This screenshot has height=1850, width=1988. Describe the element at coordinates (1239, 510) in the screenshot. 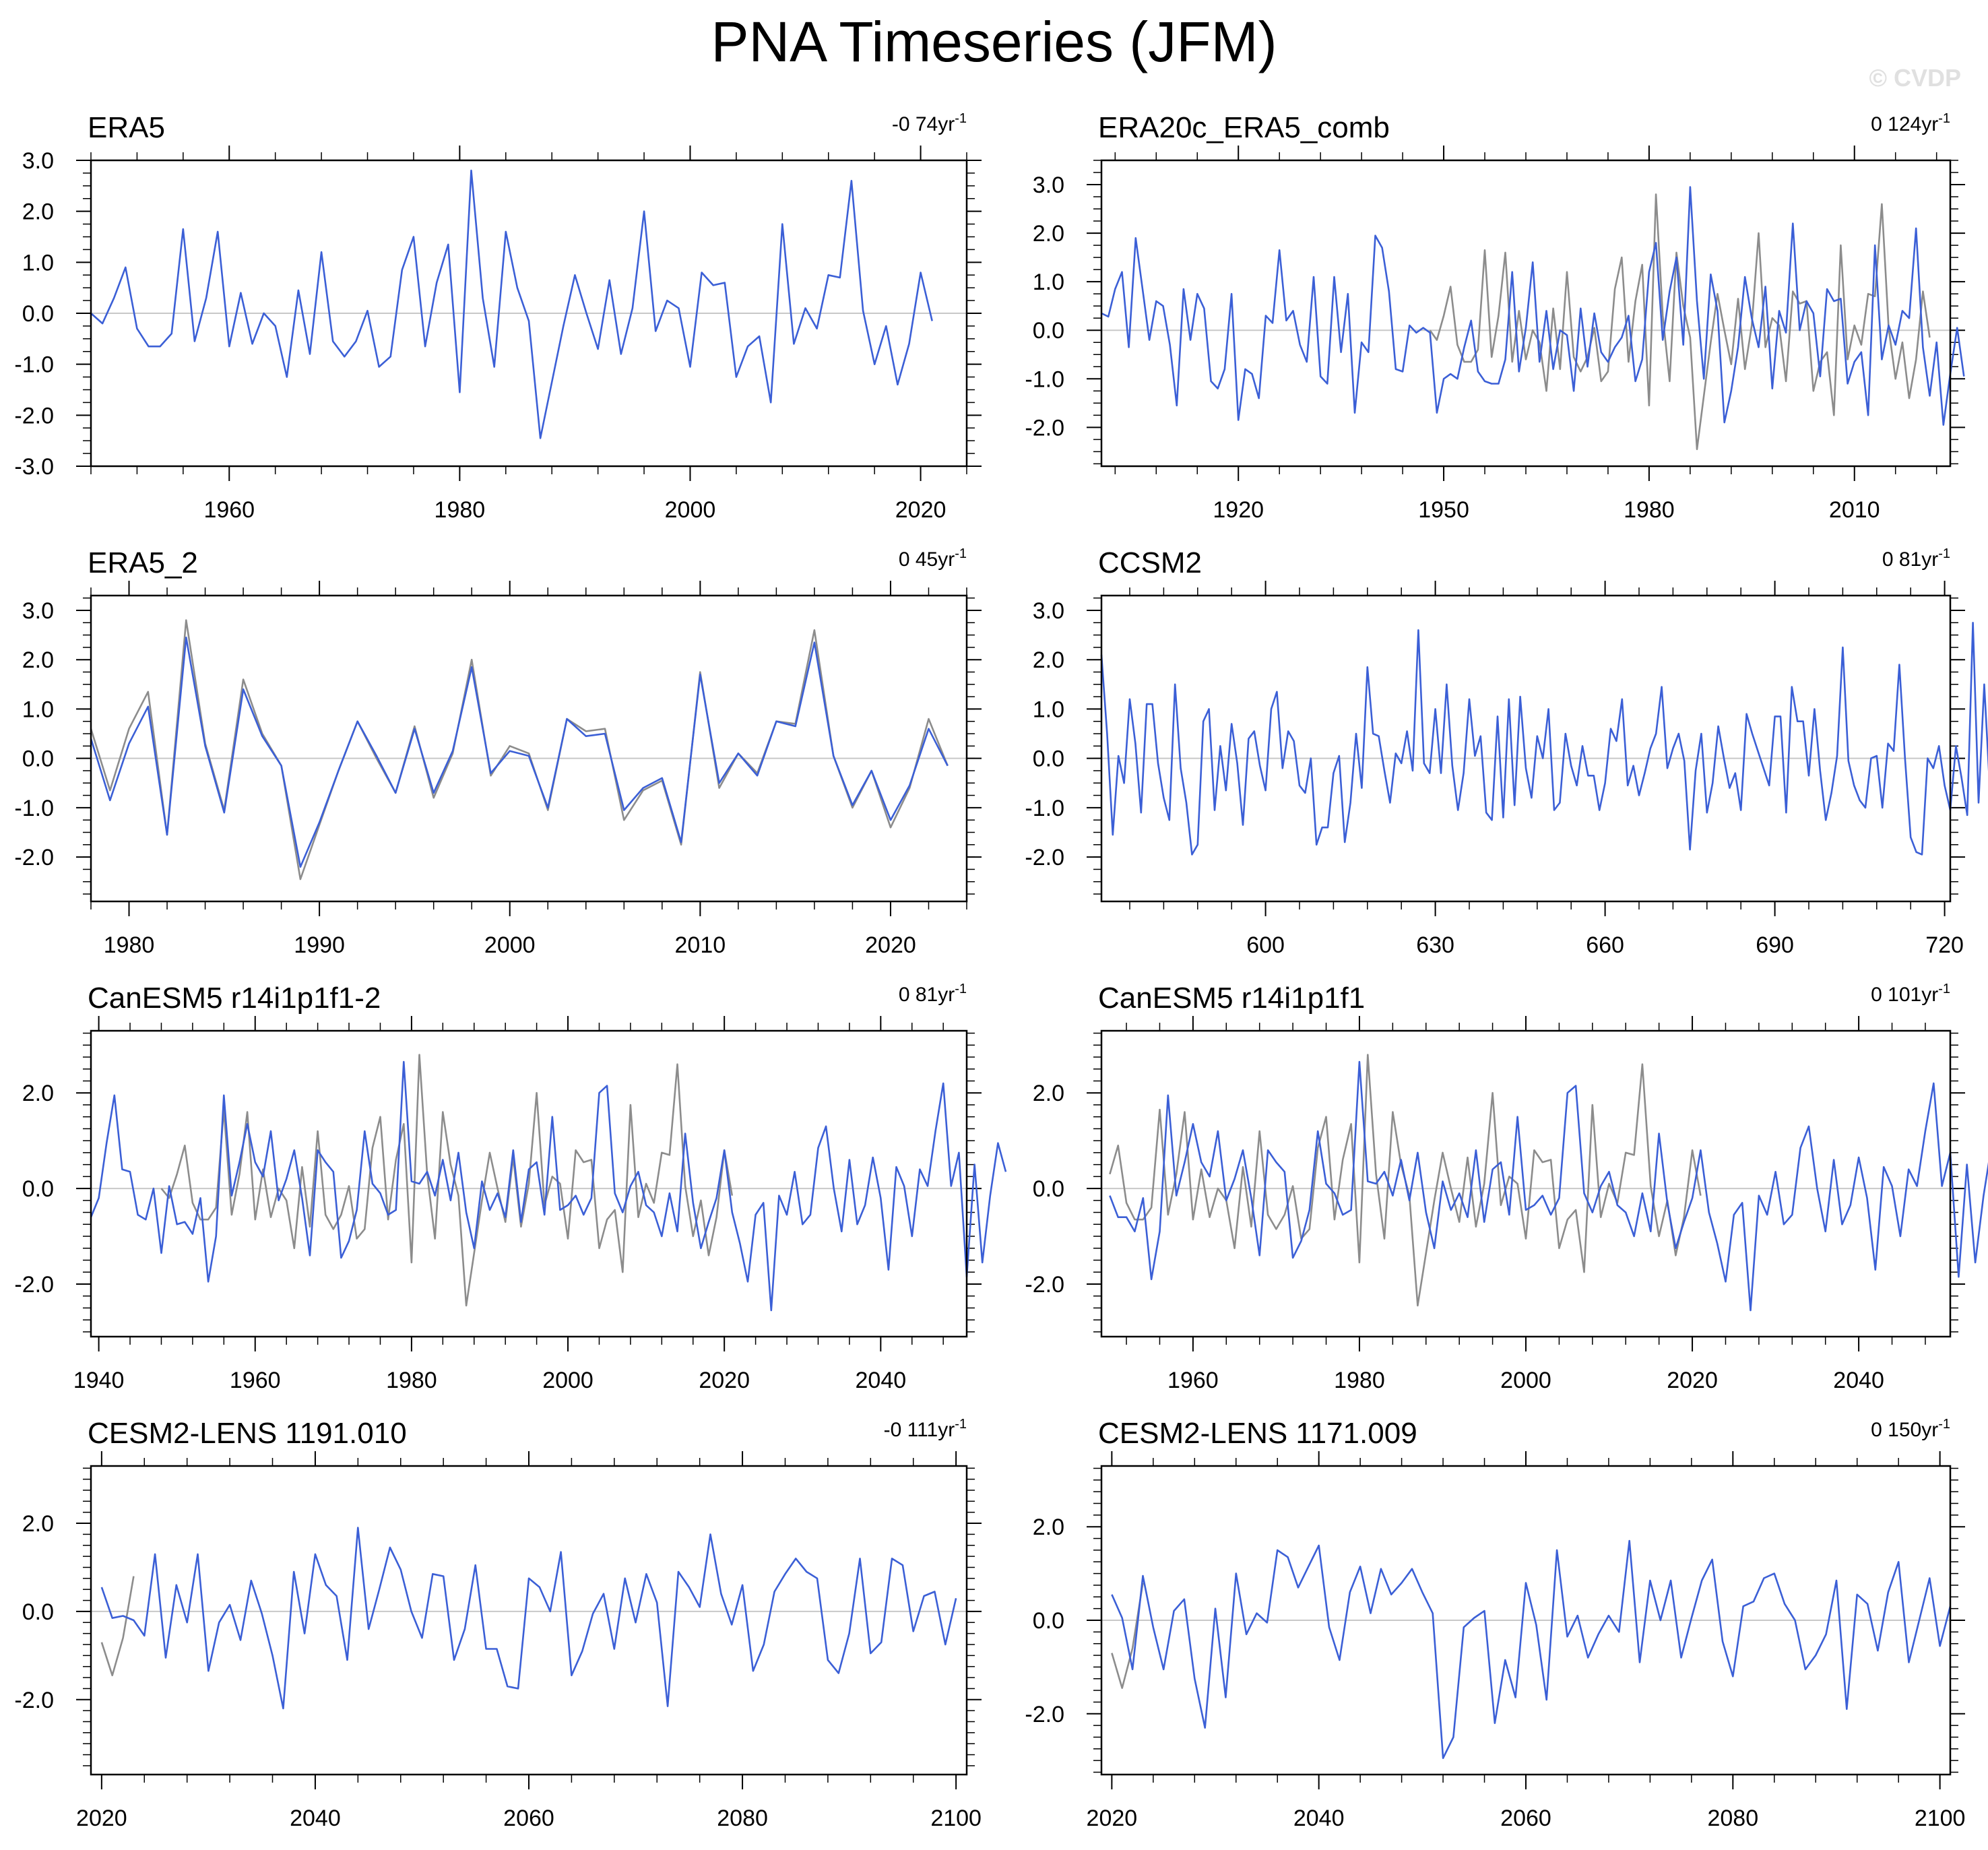

I see `x-tick-label: 1920` at that location.